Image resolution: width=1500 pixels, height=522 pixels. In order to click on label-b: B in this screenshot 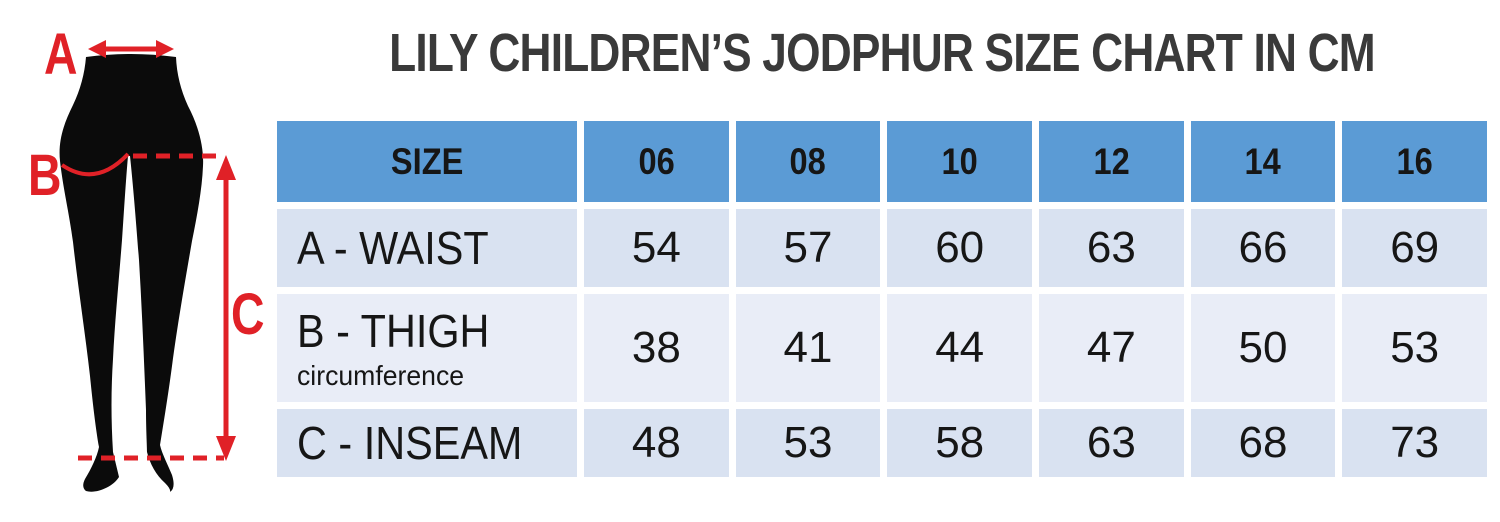, I will do `click(45, 175)`.